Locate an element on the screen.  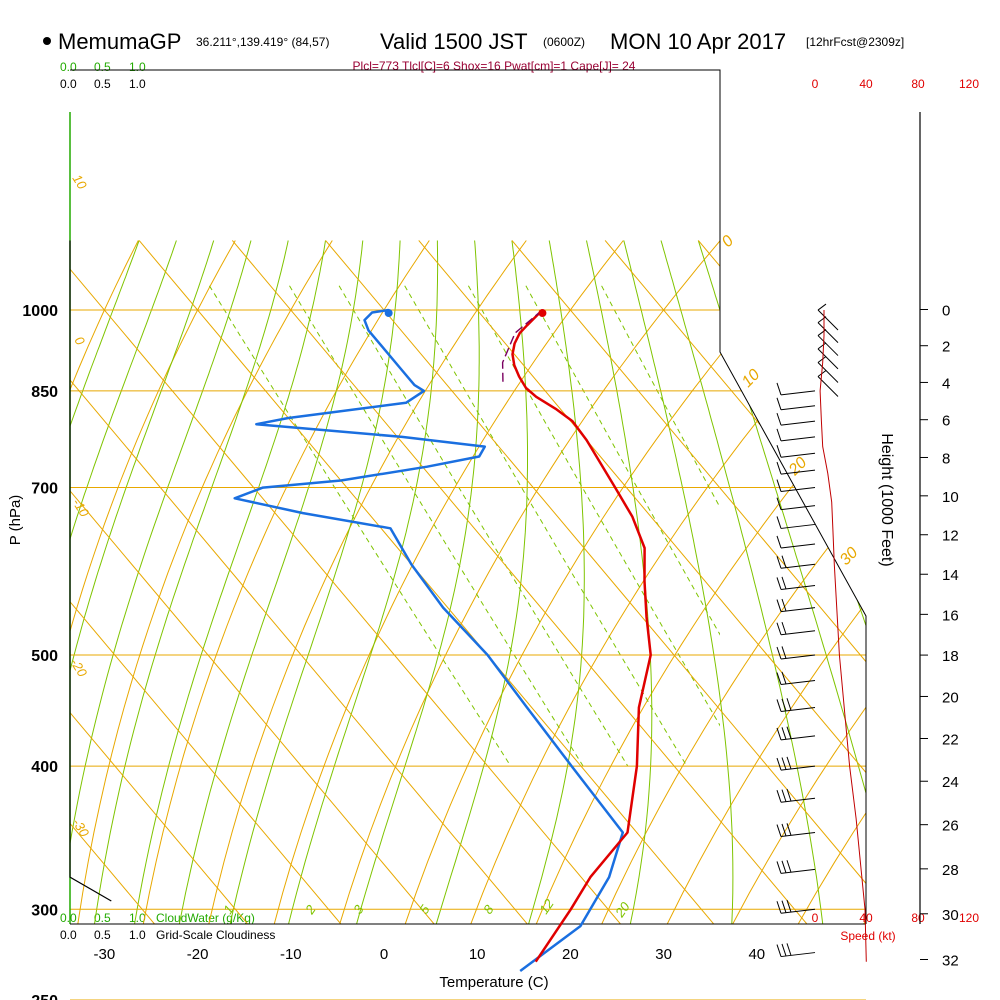
pressure-tick: 300 is located at coordinates (44, 910).